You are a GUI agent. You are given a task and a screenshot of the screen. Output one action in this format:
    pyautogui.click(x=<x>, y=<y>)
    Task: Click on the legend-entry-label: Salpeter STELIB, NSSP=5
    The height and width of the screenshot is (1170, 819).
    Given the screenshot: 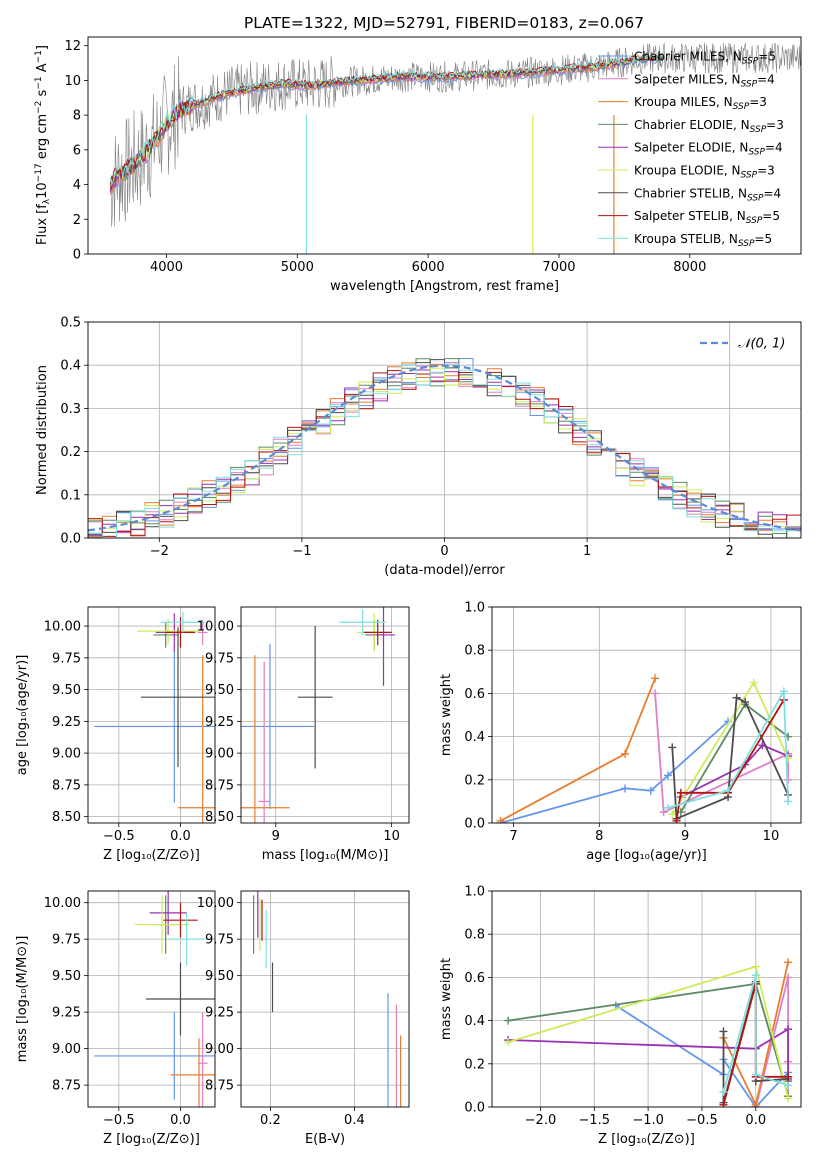 What is the action you would take?
    pyautogui.click(x=707, y=217)
    